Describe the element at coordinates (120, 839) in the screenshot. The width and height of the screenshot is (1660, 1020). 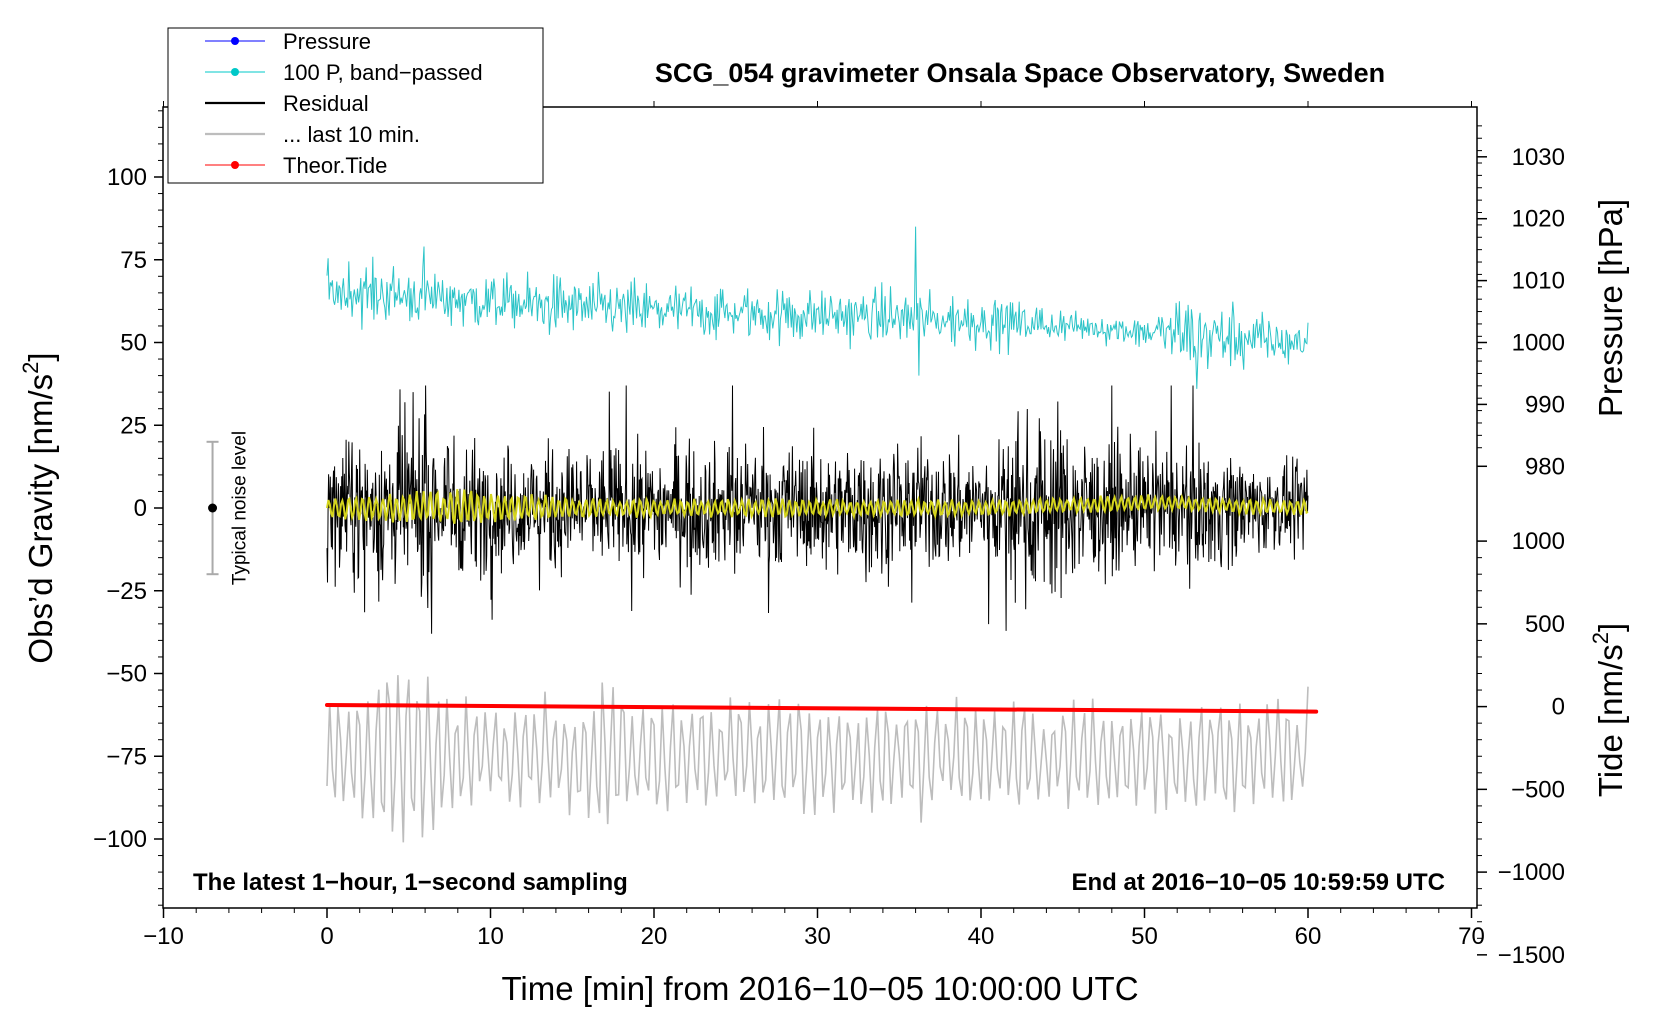
I see `y-tick-label: −100` at that location.